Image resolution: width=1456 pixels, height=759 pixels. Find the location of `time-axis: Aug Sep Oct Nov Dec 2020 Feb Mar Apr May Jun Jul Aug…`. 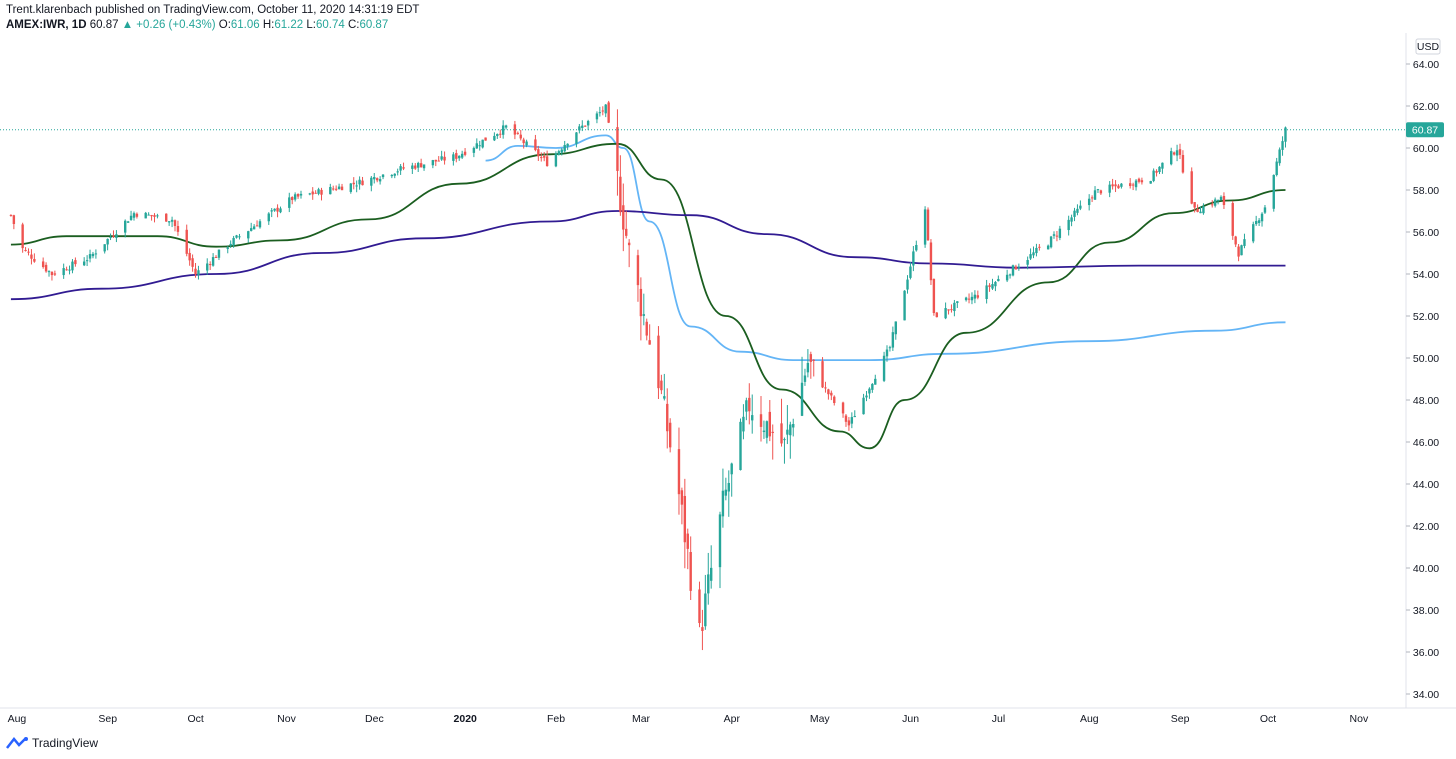

time-axis: Aug Sep Oct Nov Dec 2020 Feb Mar Apr May Jun Jul Aug… is located at coordinates (688, 719).